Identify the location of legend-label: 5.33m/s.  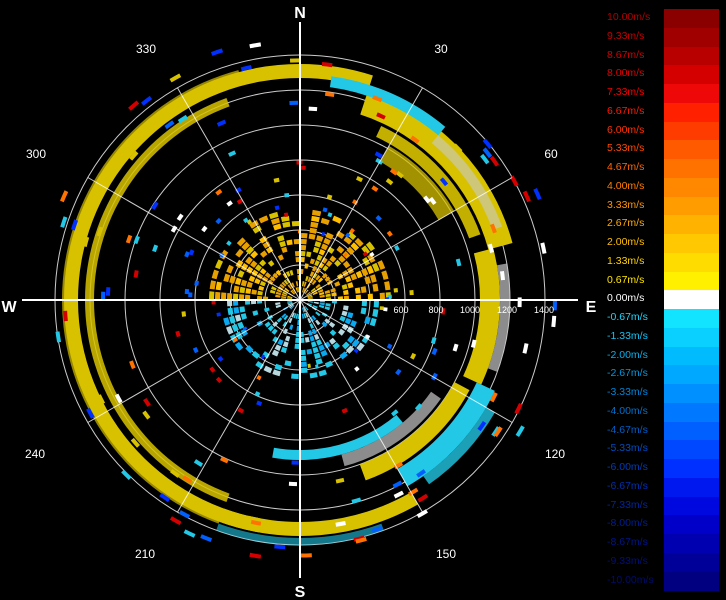
(637, 148).